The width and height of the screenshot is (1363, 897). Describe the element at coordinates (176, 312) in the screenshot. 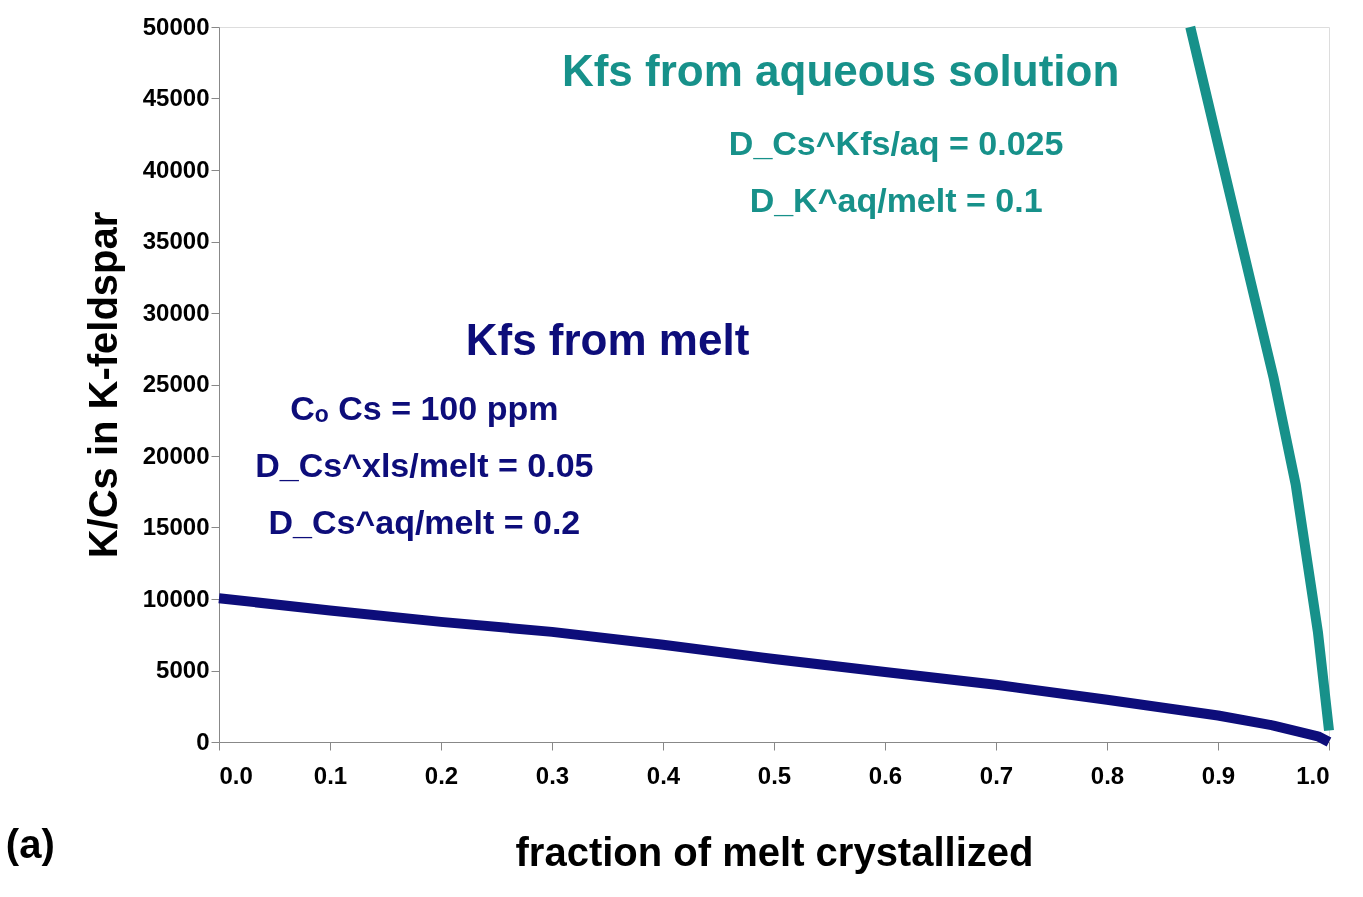

I see `y-tick-label: 30000` at that location.